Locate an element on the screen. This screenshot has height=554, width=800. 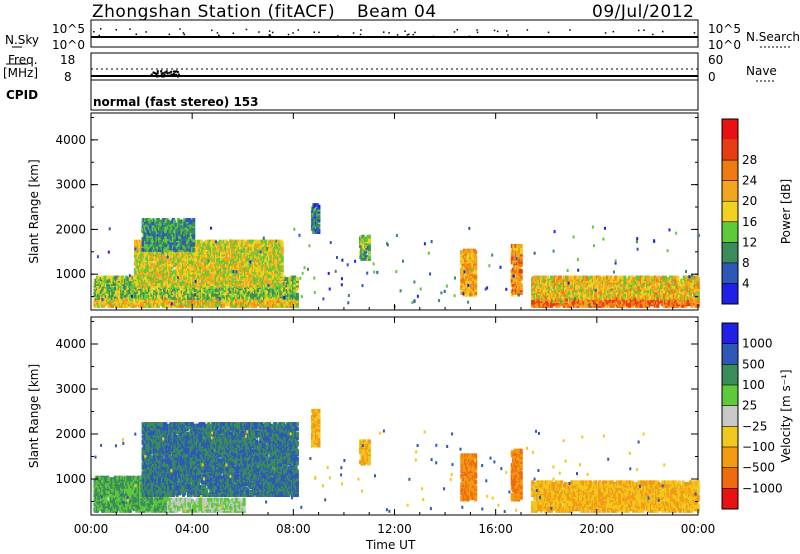
date-title: 09/Jul/2012 is located at coordinates (643, 12).